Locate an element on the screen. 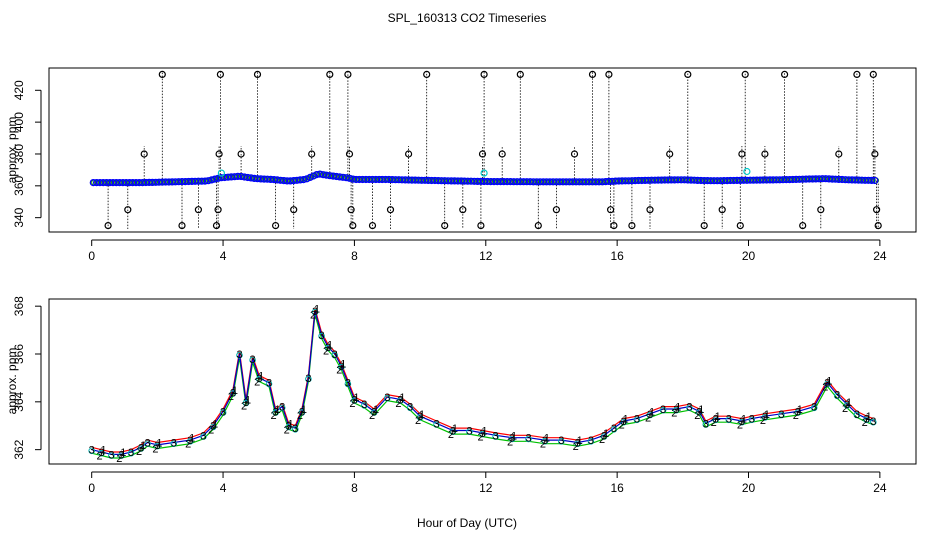  top-x-tick-label: 4 is located at coordinates (223, 256).